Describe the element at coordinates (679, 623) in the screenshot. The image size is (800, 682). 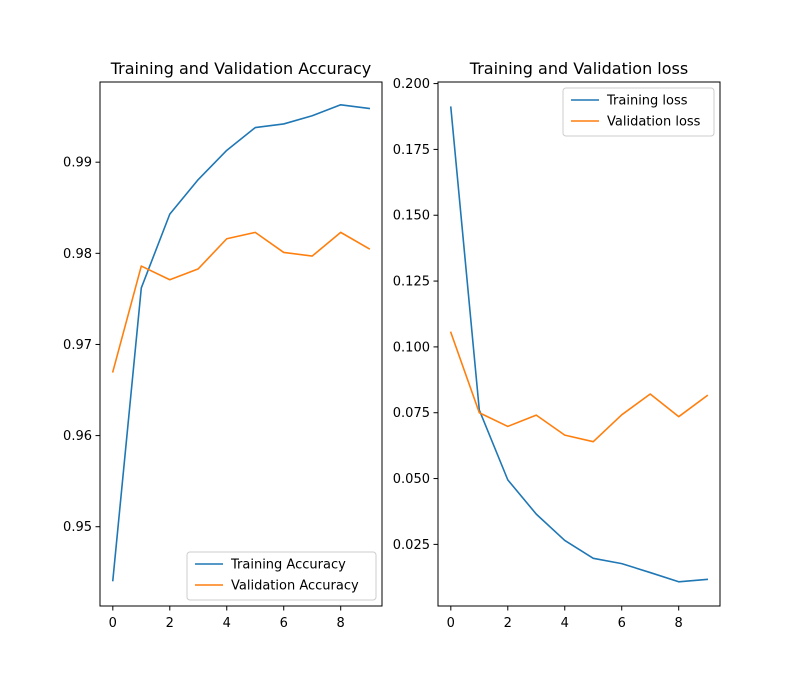
I see `loss-x-tick-label: 8` at that location.